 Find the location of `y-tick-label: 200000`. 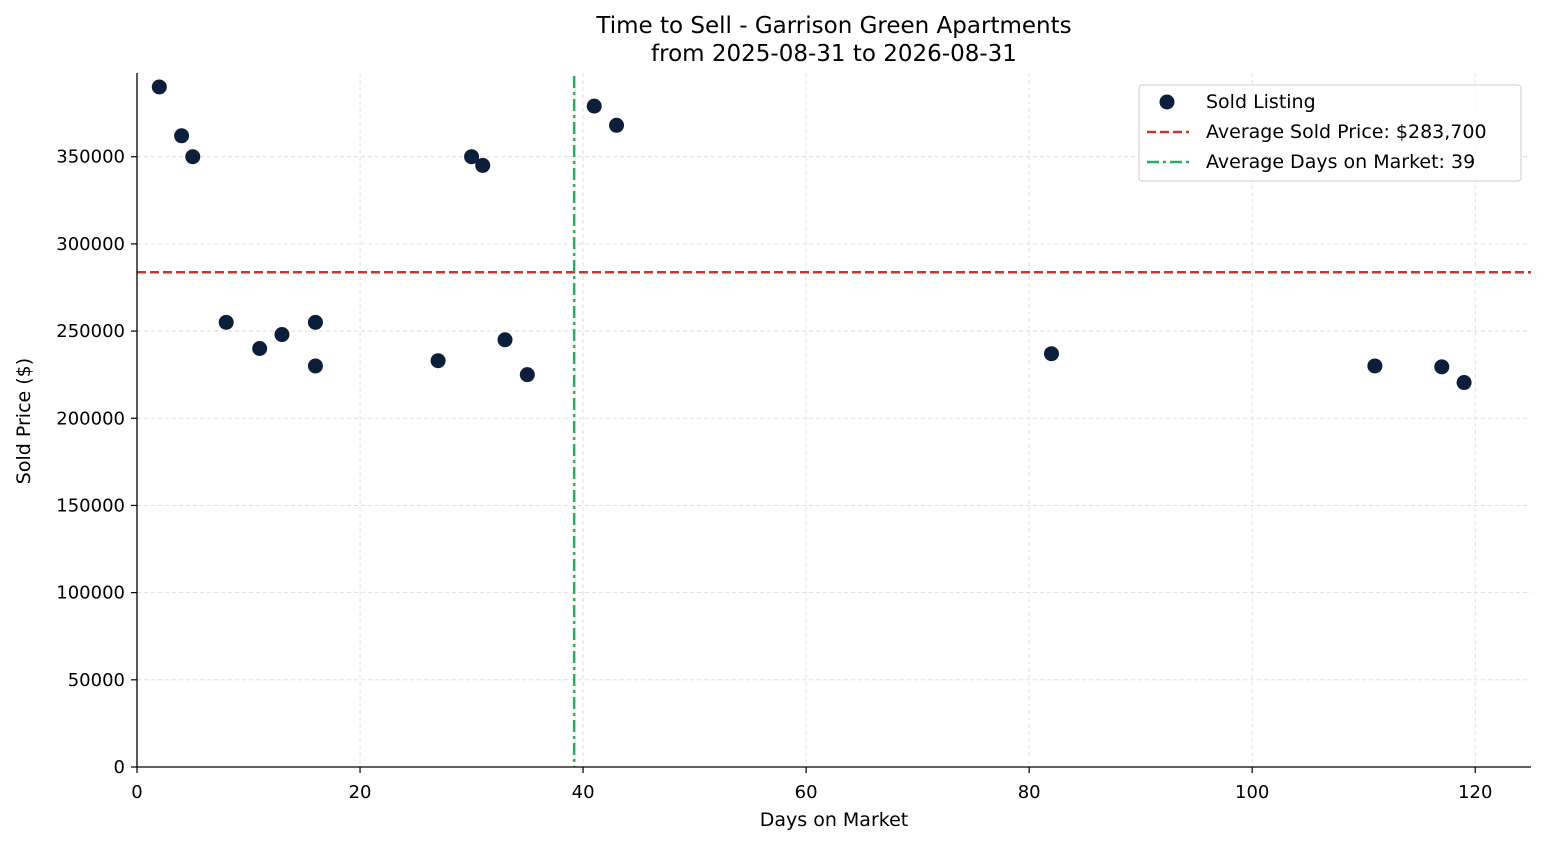

y-tick-label: 200000 is located at coordinates (90, 418).